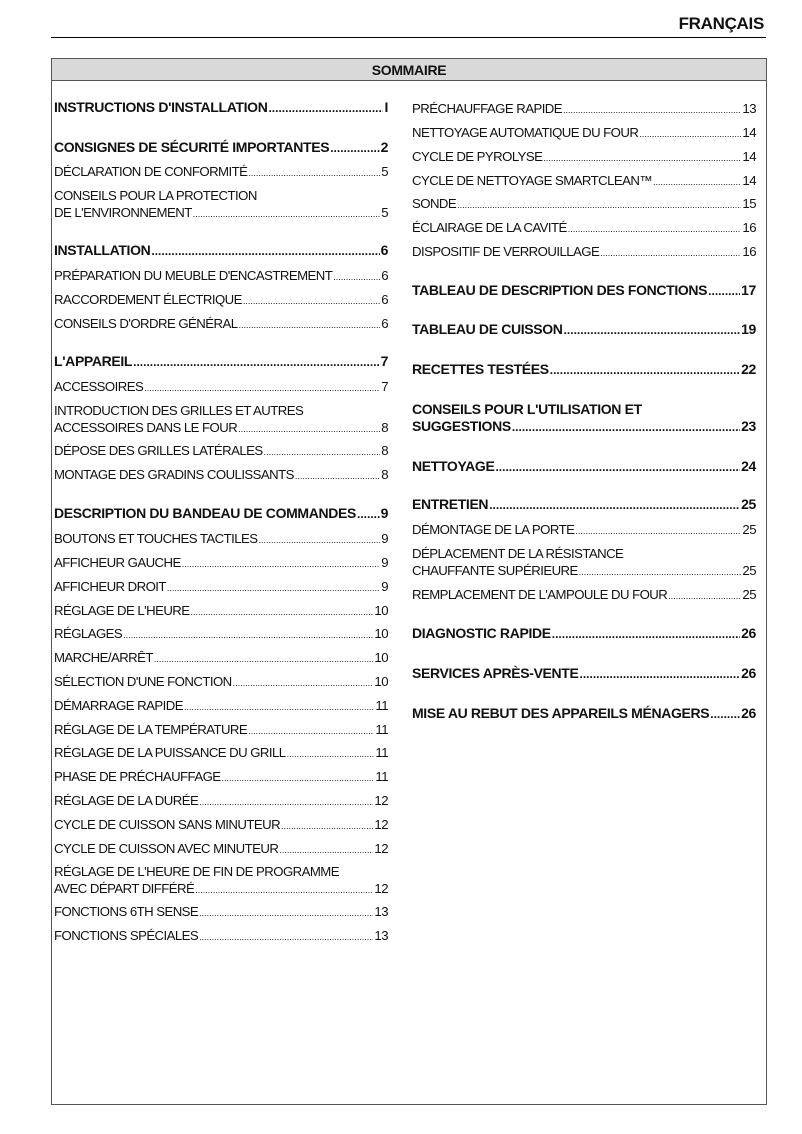  What do you see at coordinates (409, 70) in the screenshot?
I see `toc-title: SOMMAIRE` at bounding box center [409, 70].